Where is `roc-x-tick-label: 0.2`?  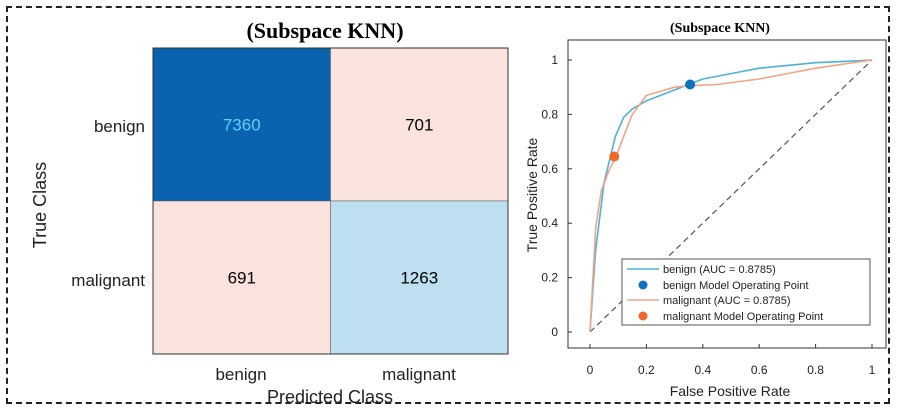 roc-x-tick-label: 0.2 is located at coordinates (646, 370).